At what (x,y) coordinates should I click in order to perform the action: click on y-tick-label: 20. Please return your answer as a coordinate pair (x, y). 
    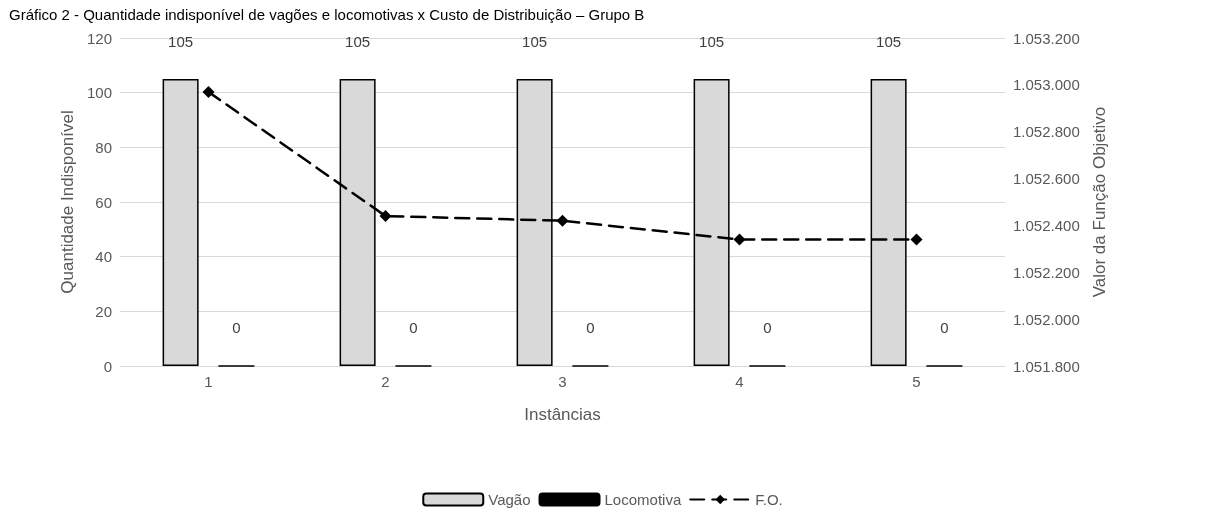
    Looking at the image, I should click on (103, 311).